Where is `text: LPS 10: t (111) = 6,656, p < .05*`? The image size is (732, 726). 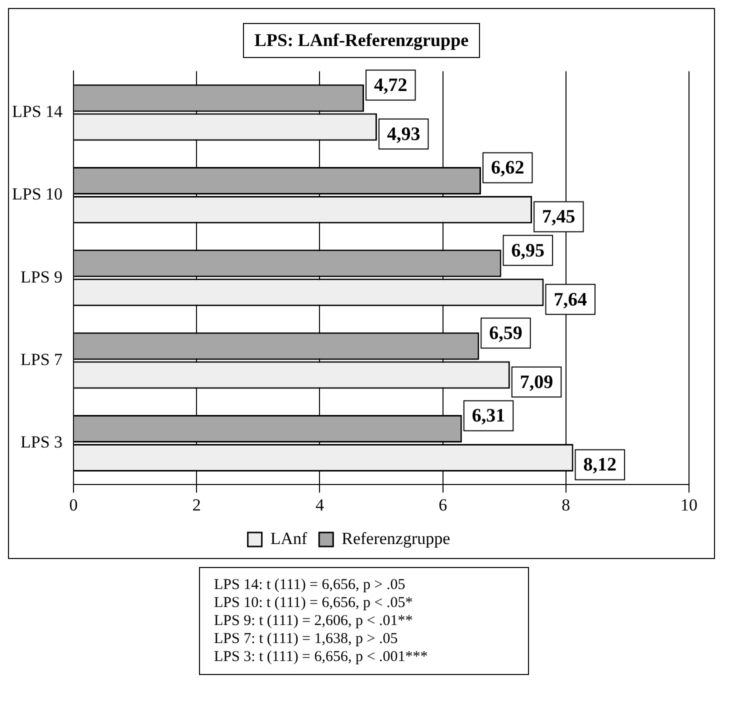 text: LPS 10: t (111) = 6,656, p < .05* is located at coordinates (314, 603).